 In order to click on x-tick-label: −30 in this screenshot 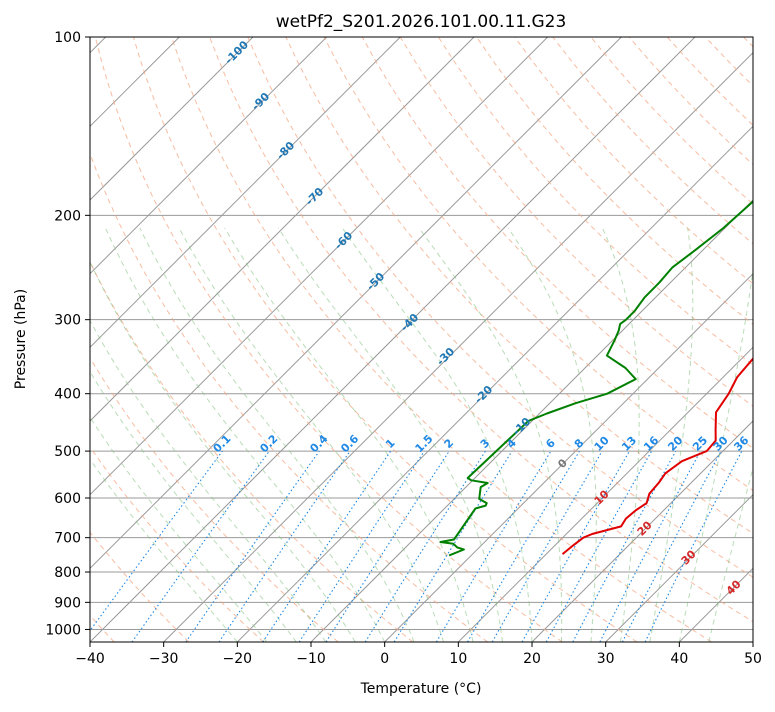, I will do `click(164, 659)`.